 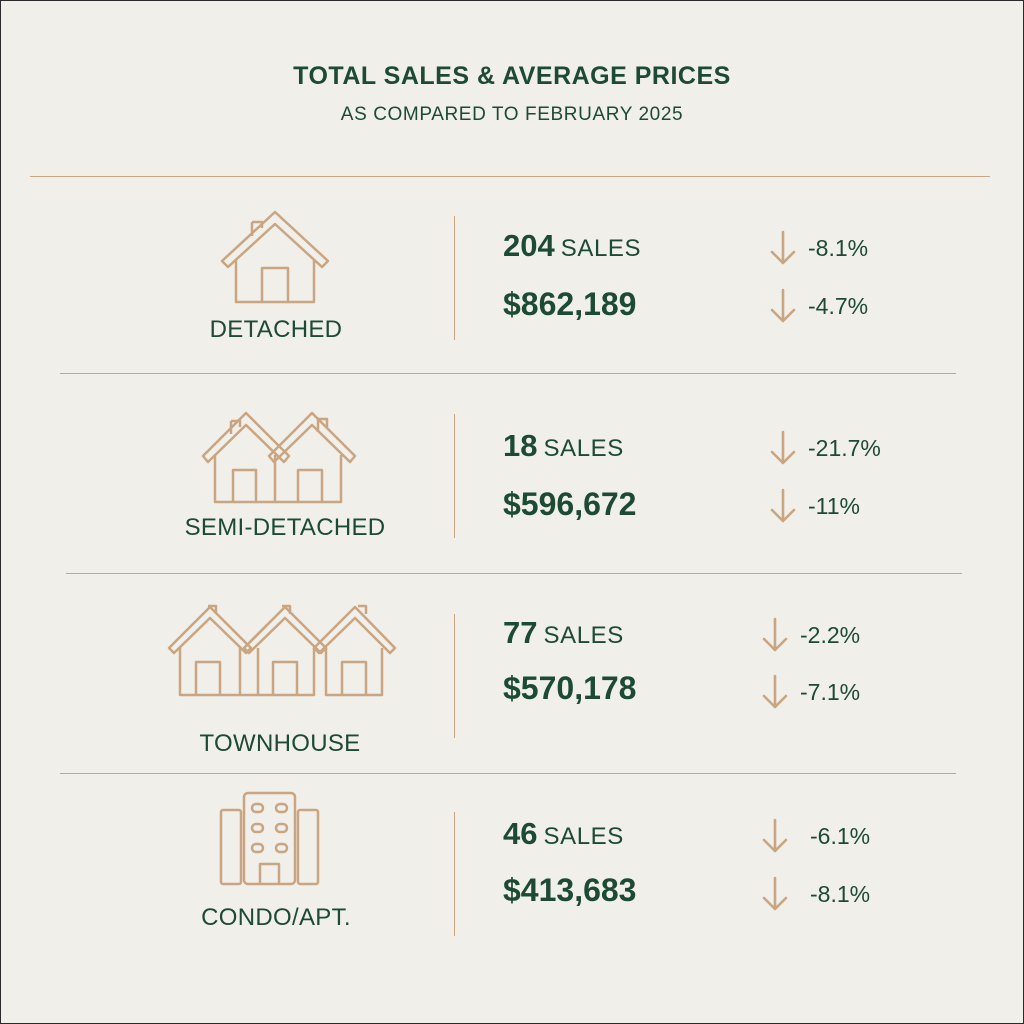 I want to click on sales-change-townhouse: -2.2%, so click(x=810, y=635).